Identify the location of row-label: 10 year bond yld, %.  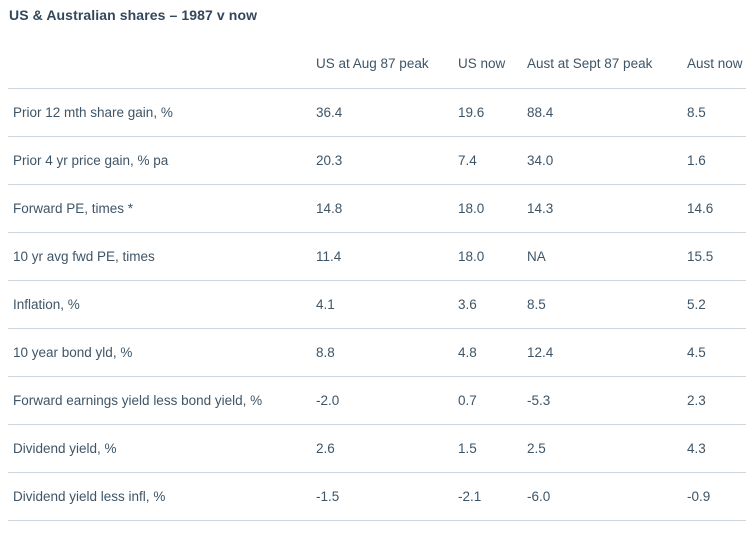
(159, 352).